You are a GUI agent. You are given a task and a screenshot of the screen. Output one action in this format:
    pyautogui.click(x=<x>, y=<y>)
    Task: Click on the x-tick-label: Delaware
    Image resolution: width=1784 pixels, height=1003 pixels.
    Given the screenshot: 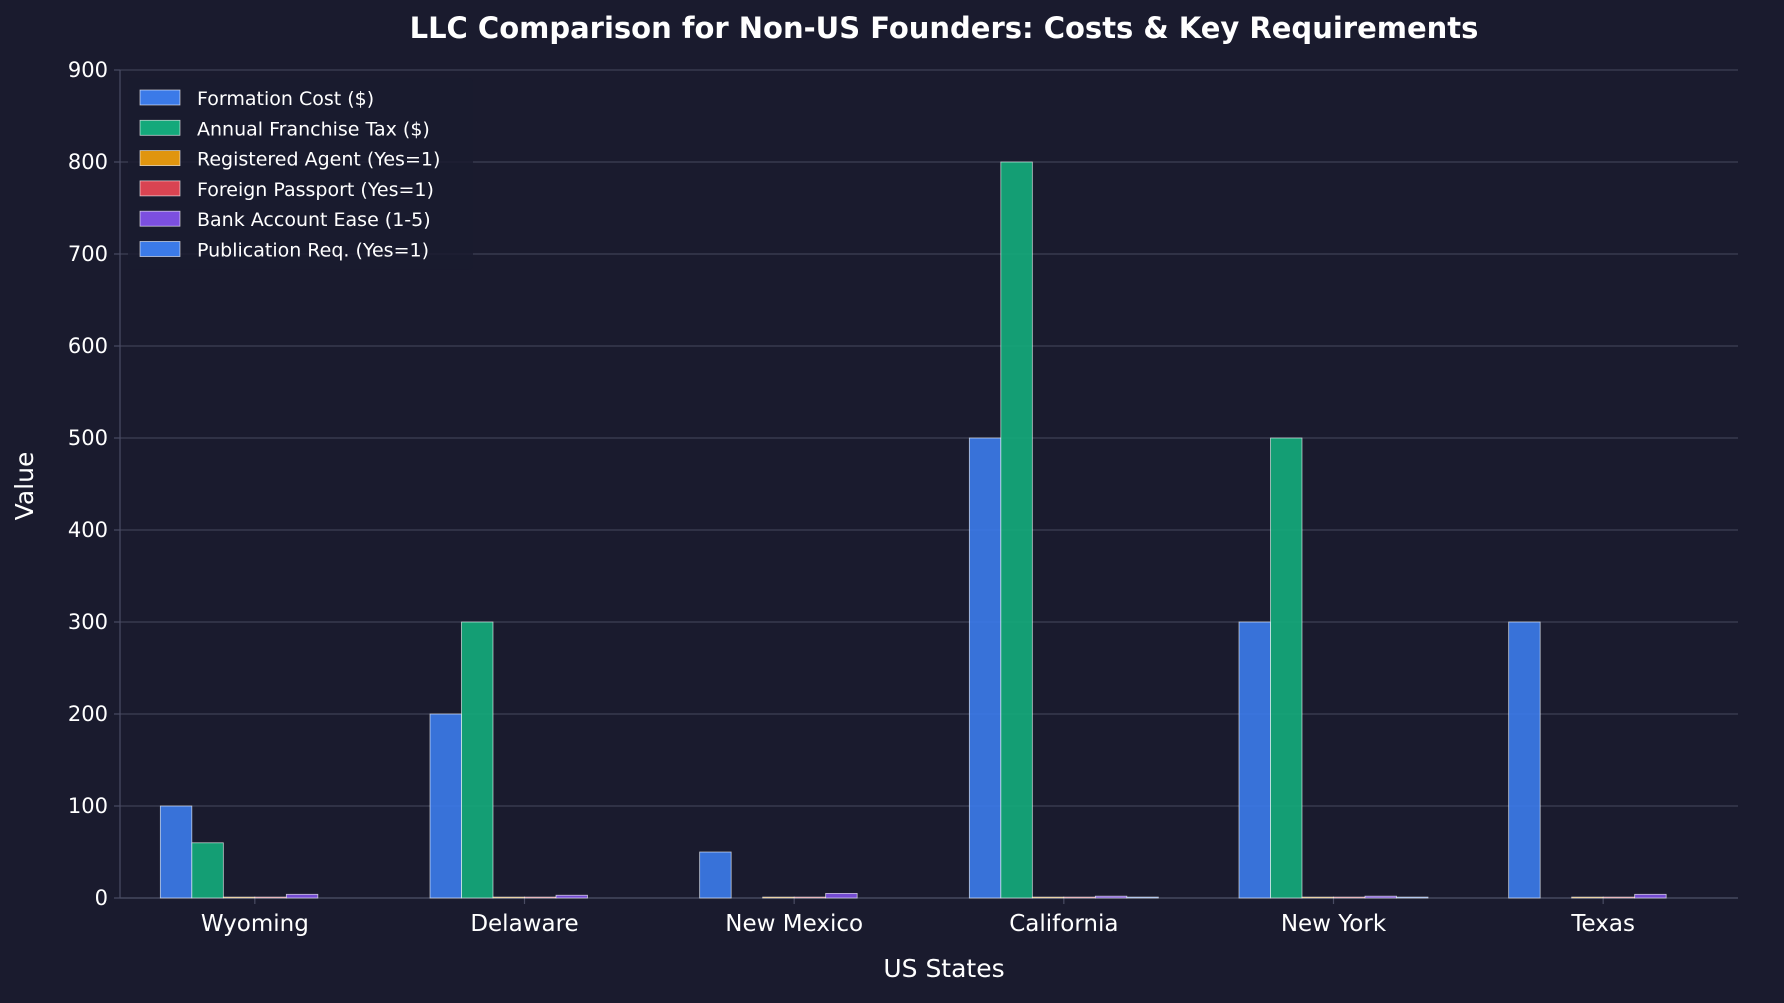 What is the action you would take?
    pyautogui.click(x=524, y=924)
    